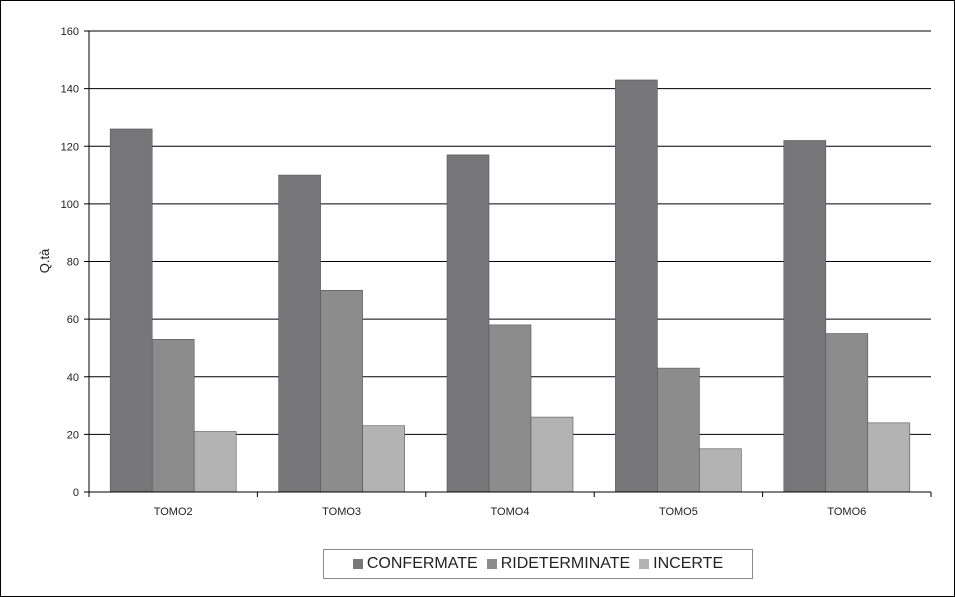  Describe the element at coordinates (846, 512) in the screenshot. I see `x-tick-label: TOMO6` at that location.